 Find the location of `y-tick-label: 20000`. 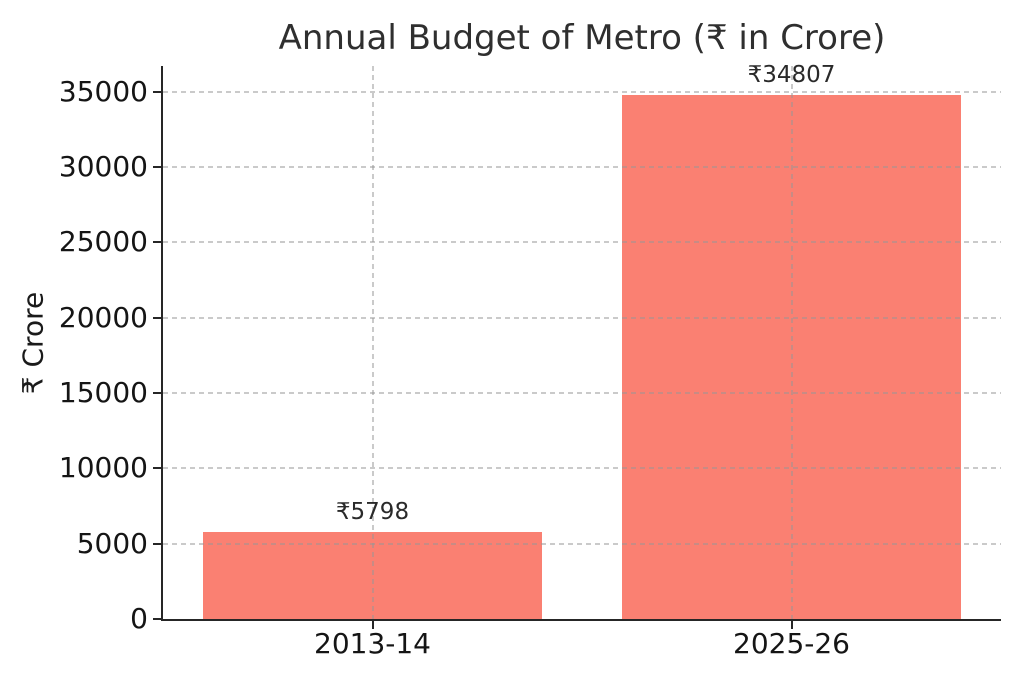

y-tick-label: 20000 is located at coordinates (103, 317).